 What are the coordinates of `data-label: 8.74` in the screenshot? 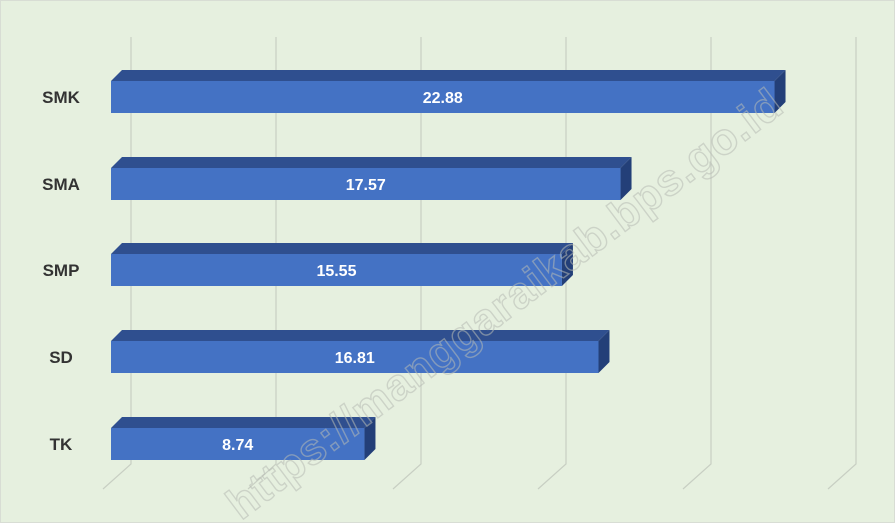 It's located at (237, 445).